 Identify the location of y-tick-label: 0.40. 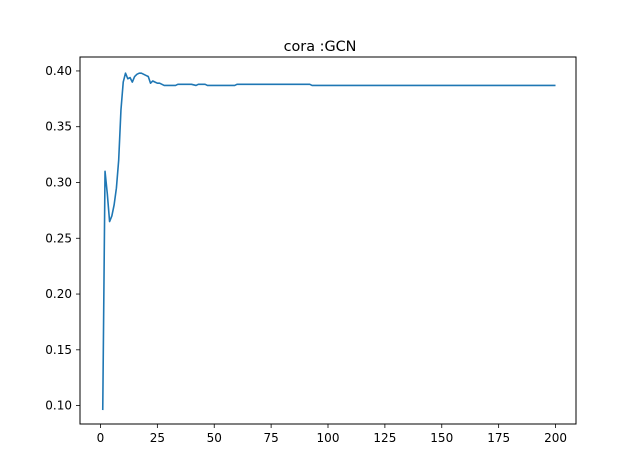
(58, 71).